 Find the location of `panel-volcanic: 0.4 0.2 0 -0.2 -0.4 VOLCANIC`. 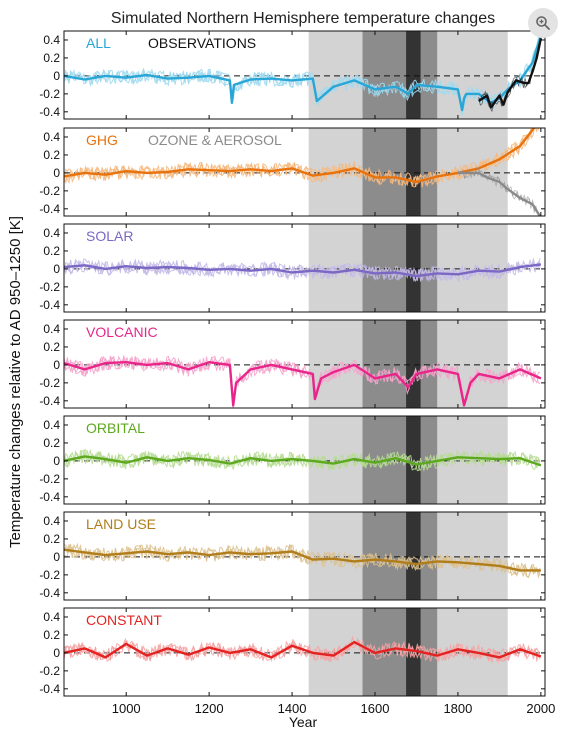

panel-volcanic: 0.4 0.2 0 -0.2 -0.4 VOLCANIC is located at coordinates (292, 364).